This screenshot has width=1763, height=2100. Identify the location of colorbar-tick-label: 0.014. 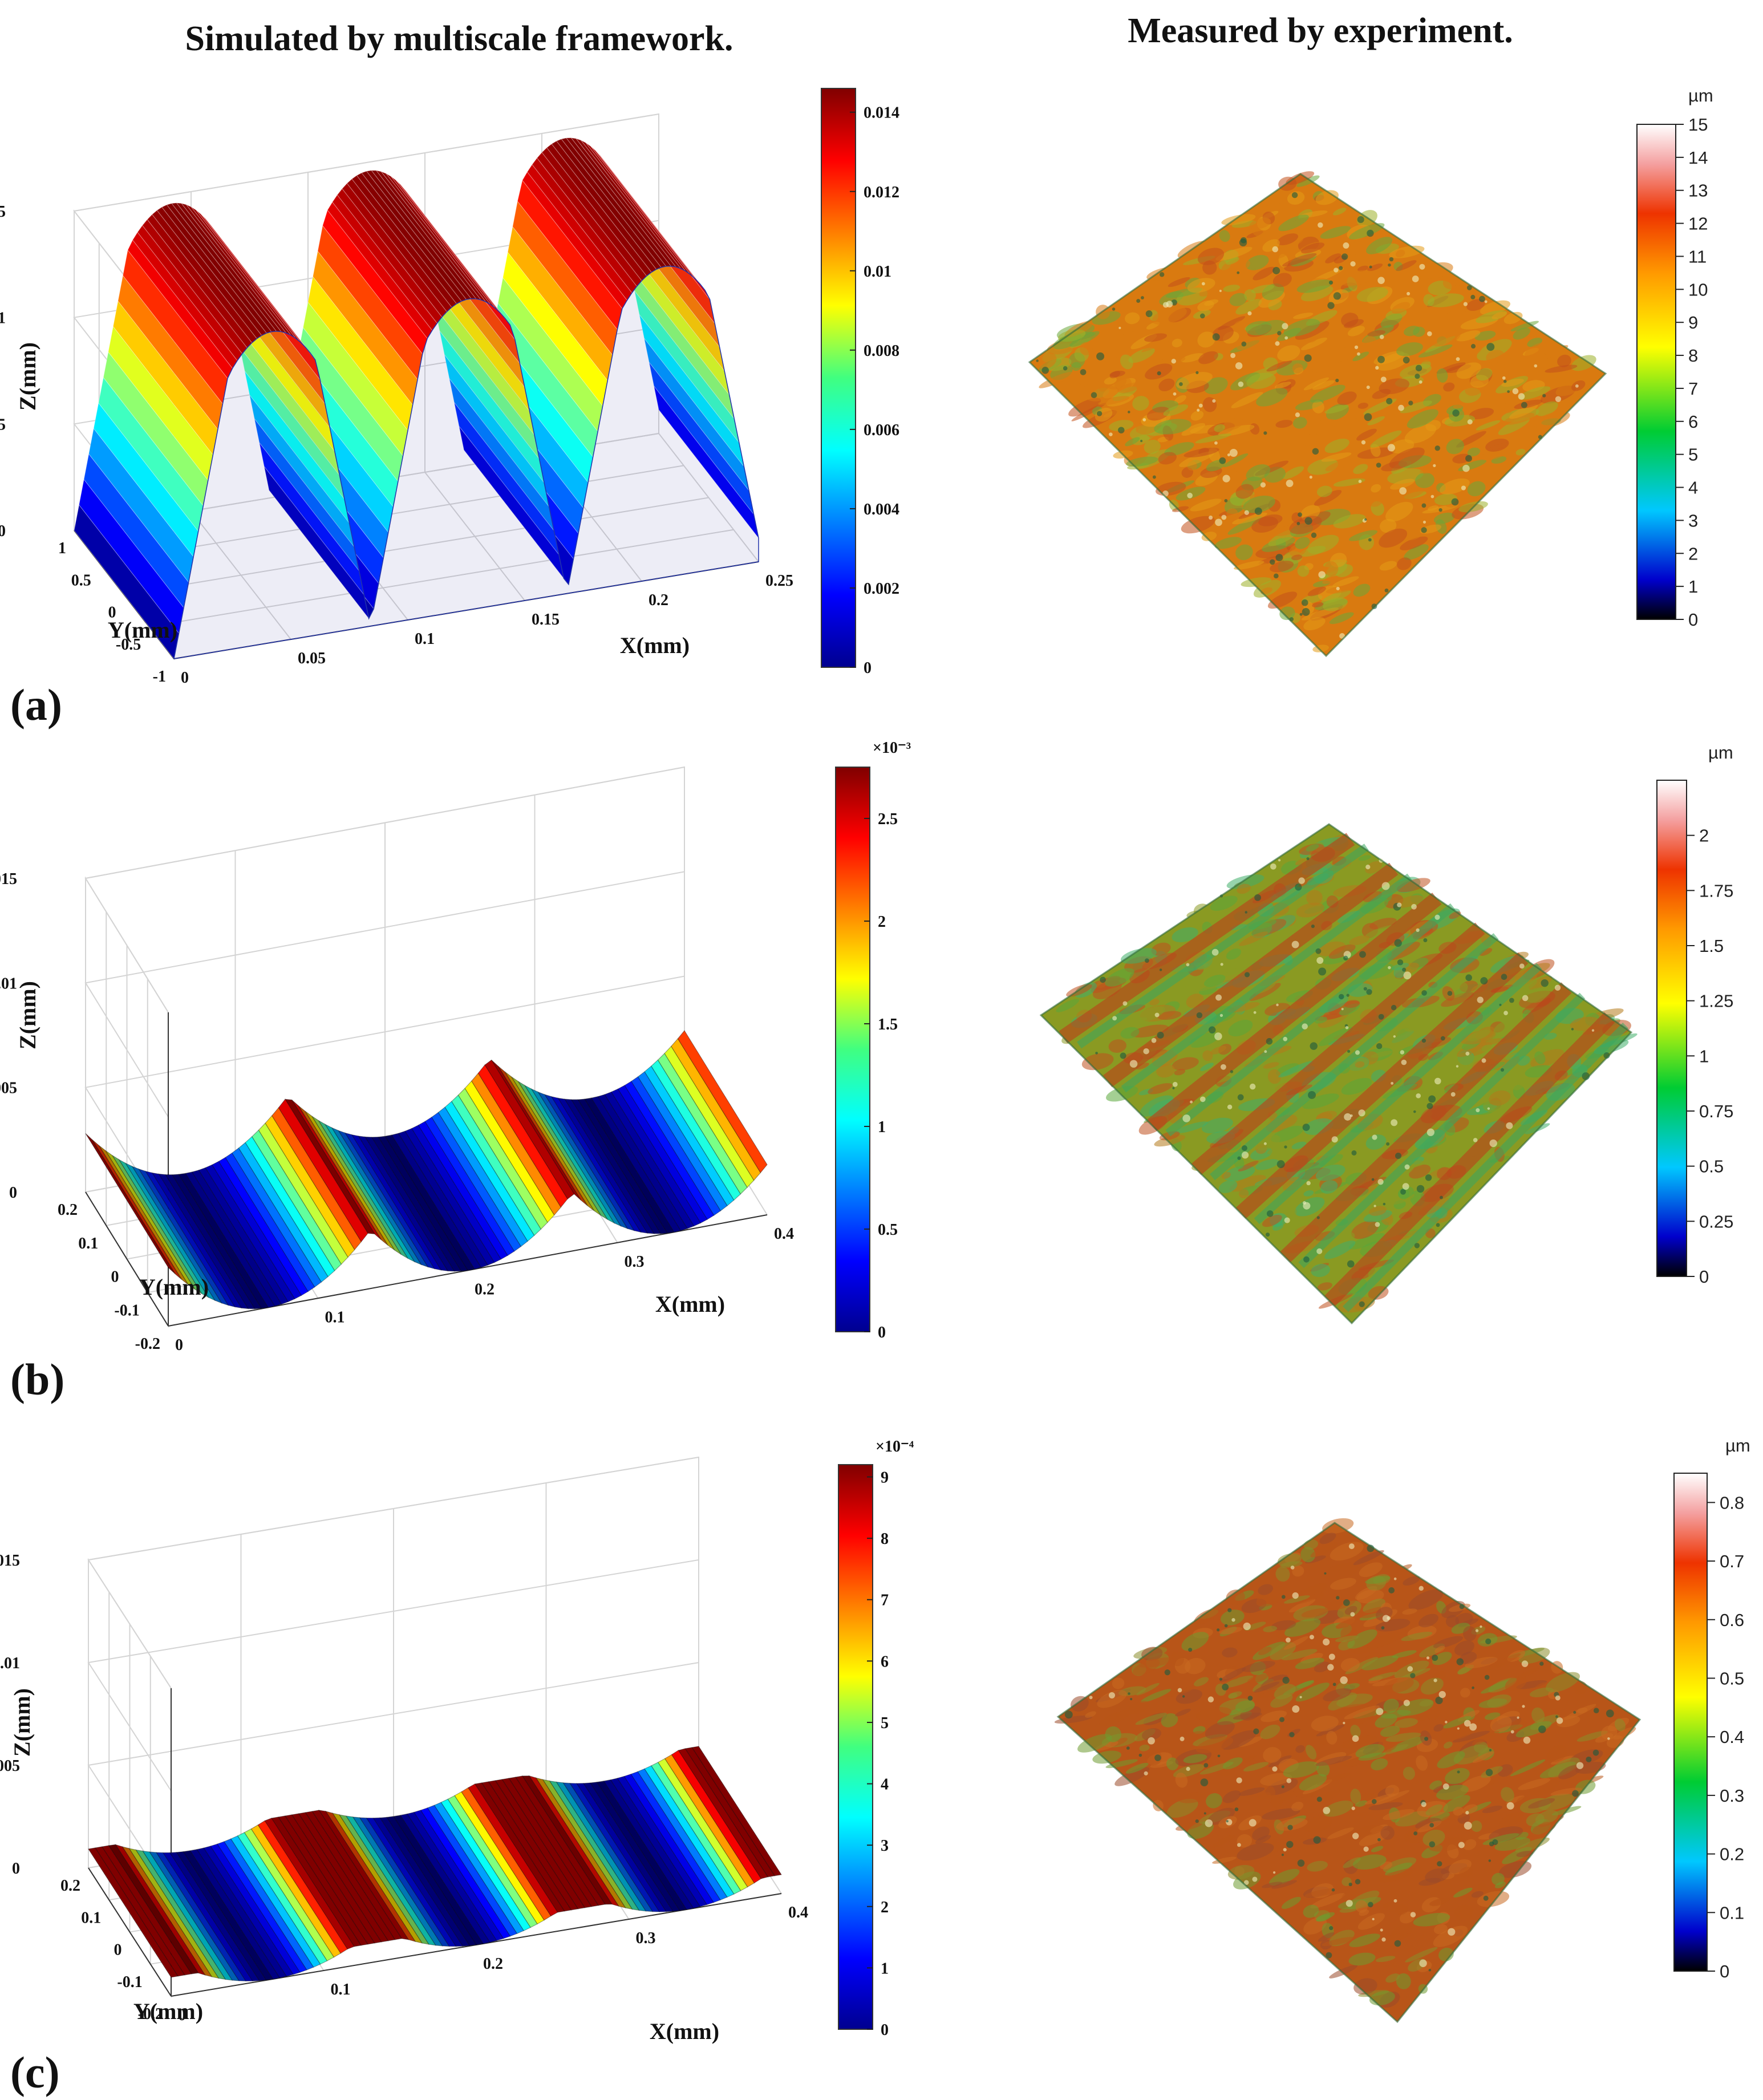
(881, 113).